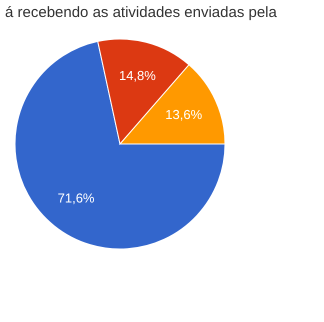  I want to click on chart-title: á recebendo as atividades enviadas pela, so click(141, 12).